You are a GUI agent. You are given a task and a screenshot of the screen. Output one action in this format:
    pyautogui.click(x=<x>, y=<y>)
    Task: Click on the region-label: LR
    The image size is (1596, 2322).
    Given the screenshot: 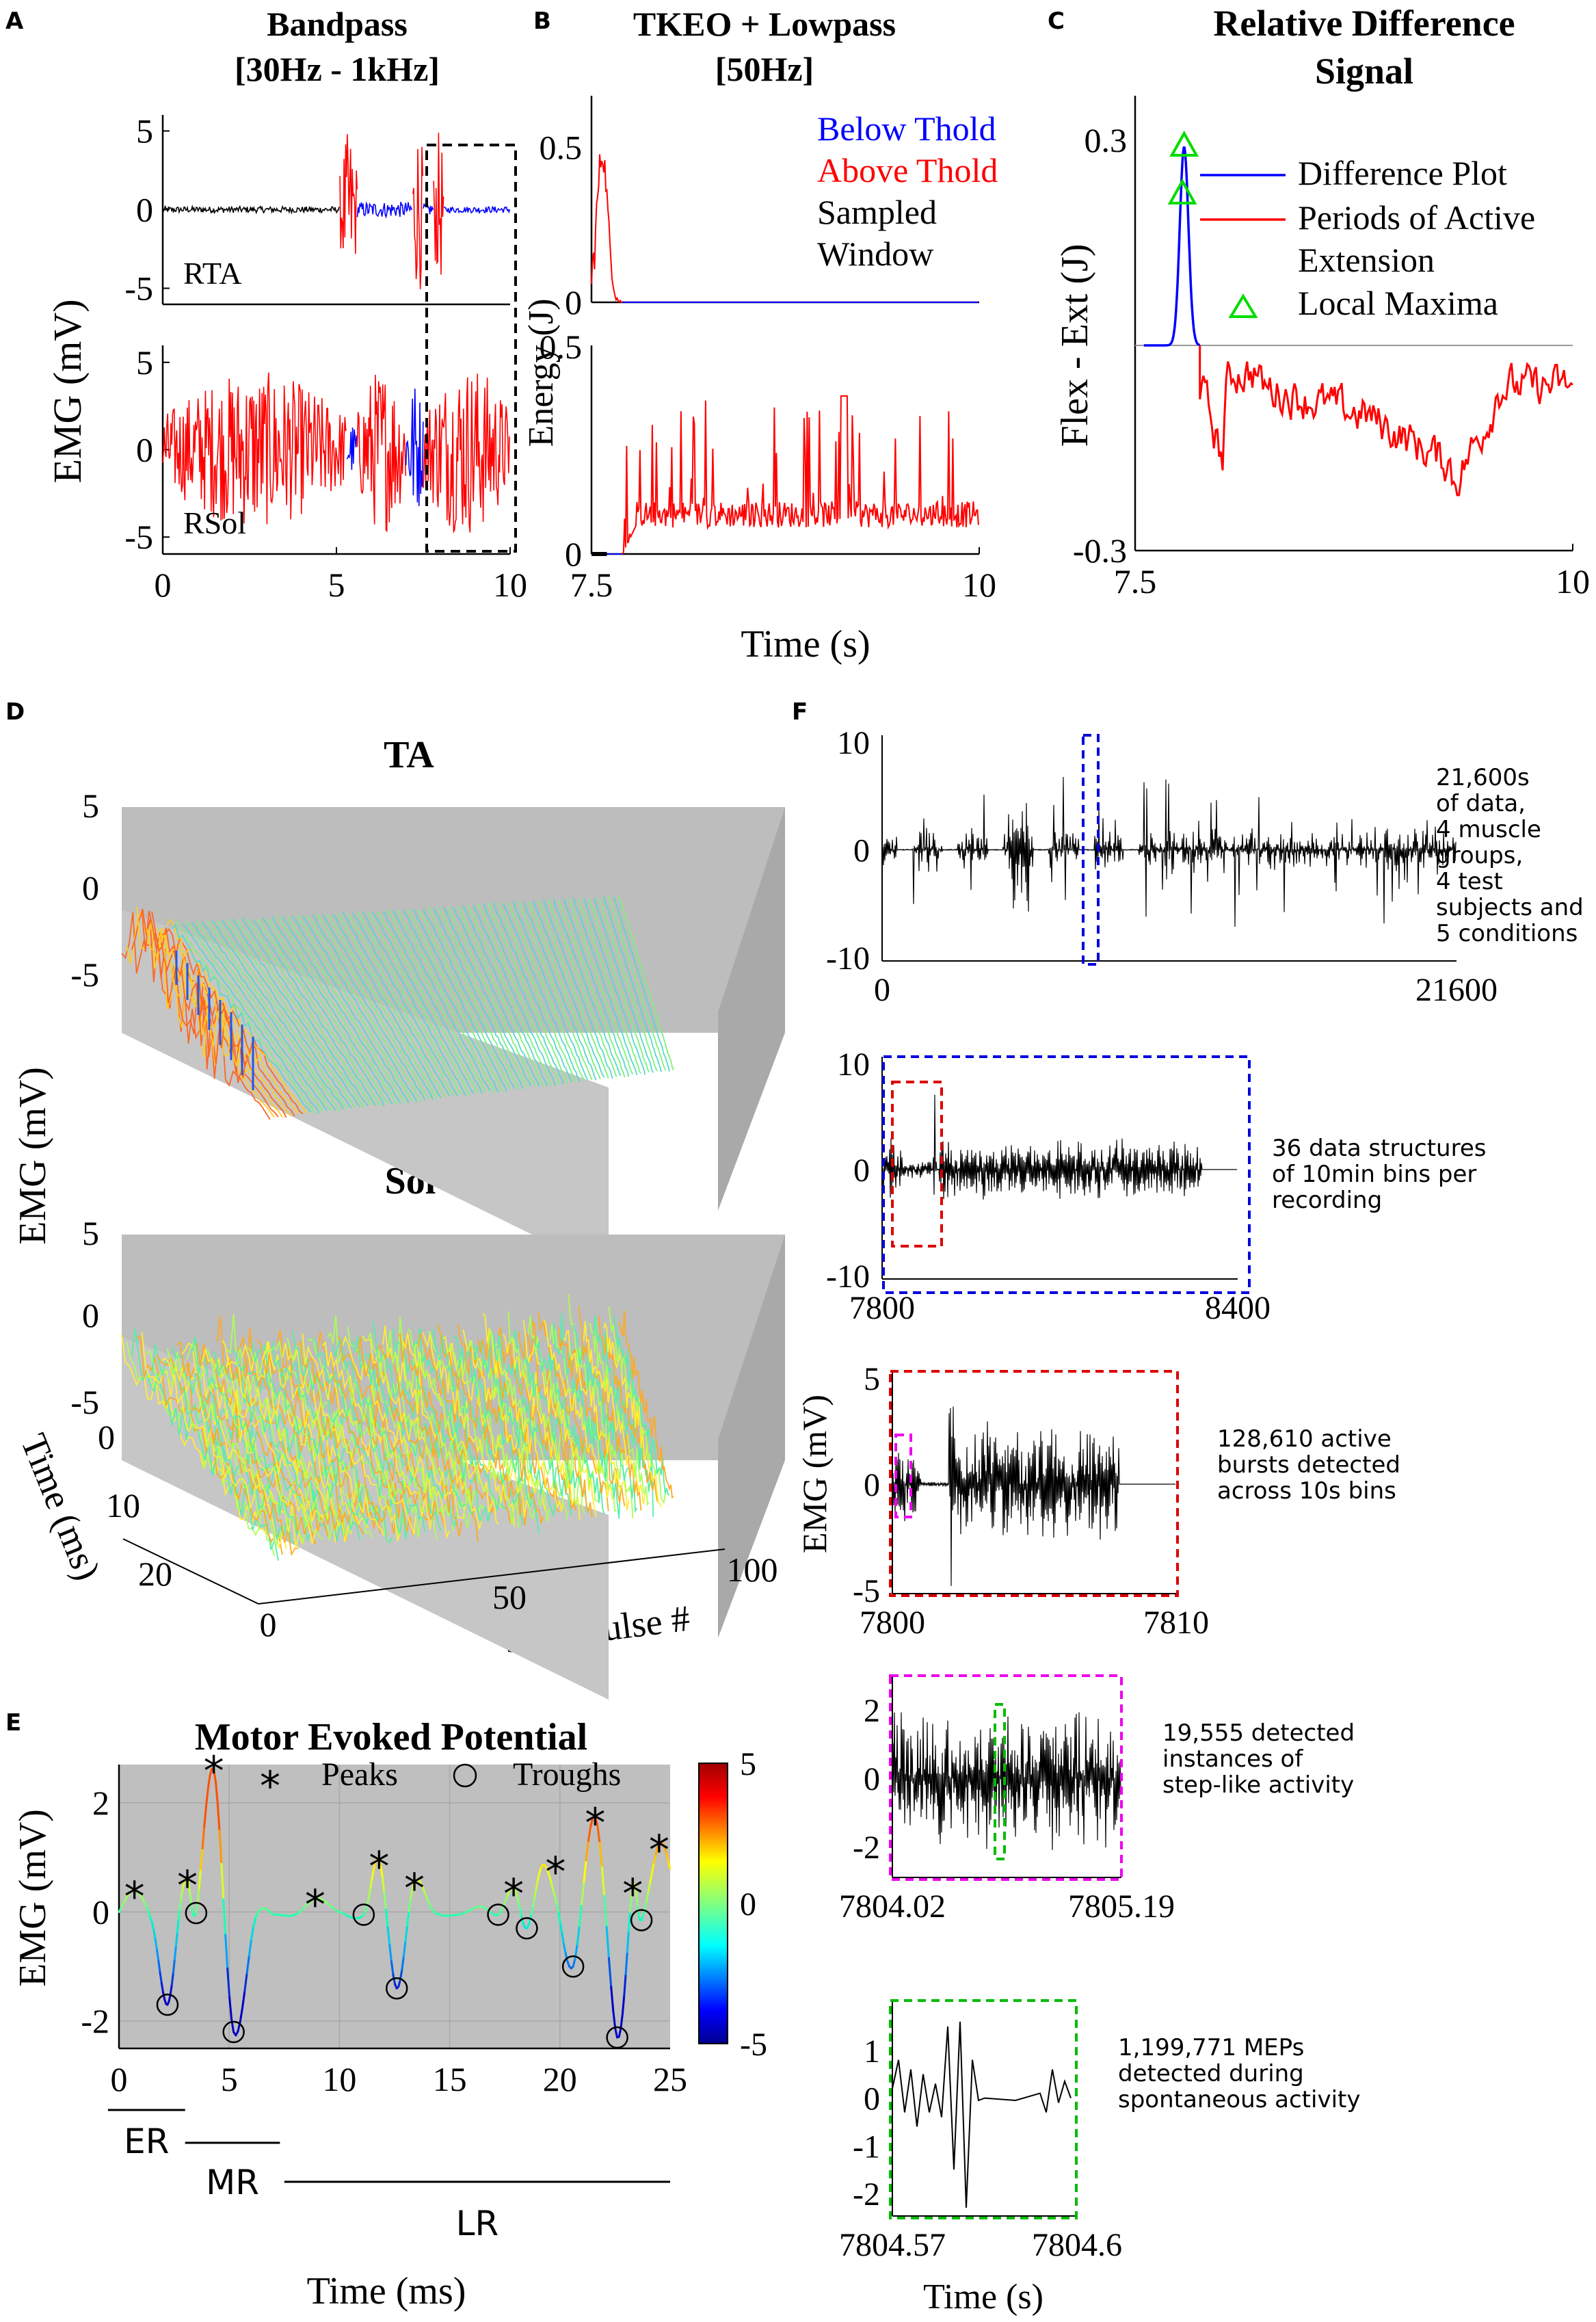 What is the action you would take?
    pyautogui.click(x=477, y=2224)
    